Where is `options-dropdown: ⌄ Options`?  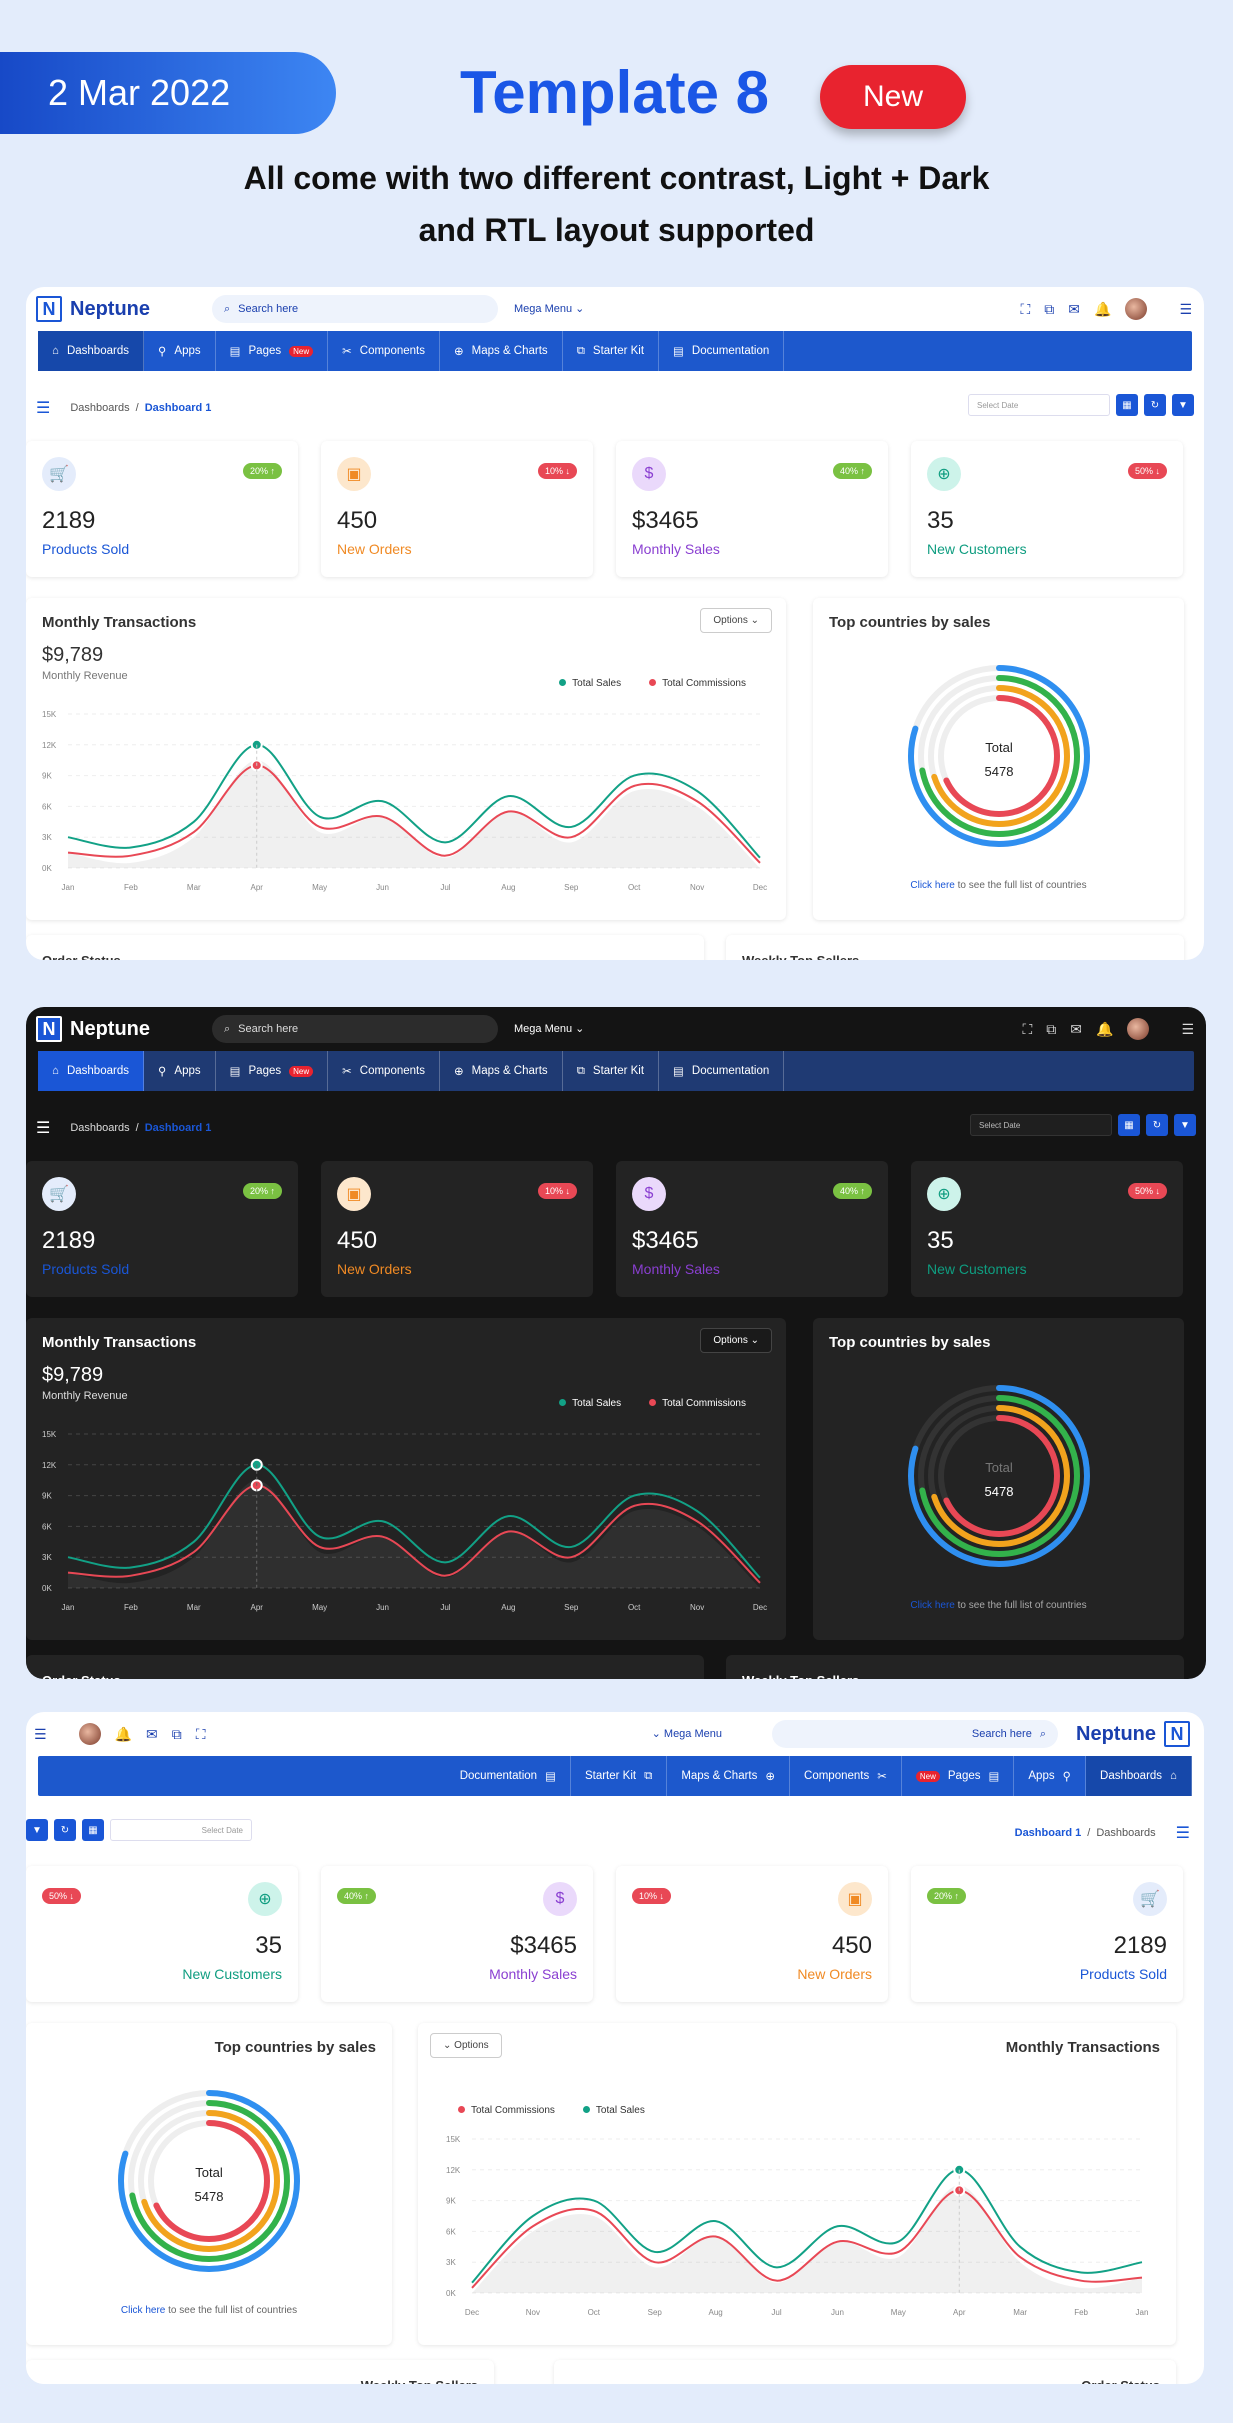 options-dropdown: ⌄ Options is located at coordinates (466, 2045).